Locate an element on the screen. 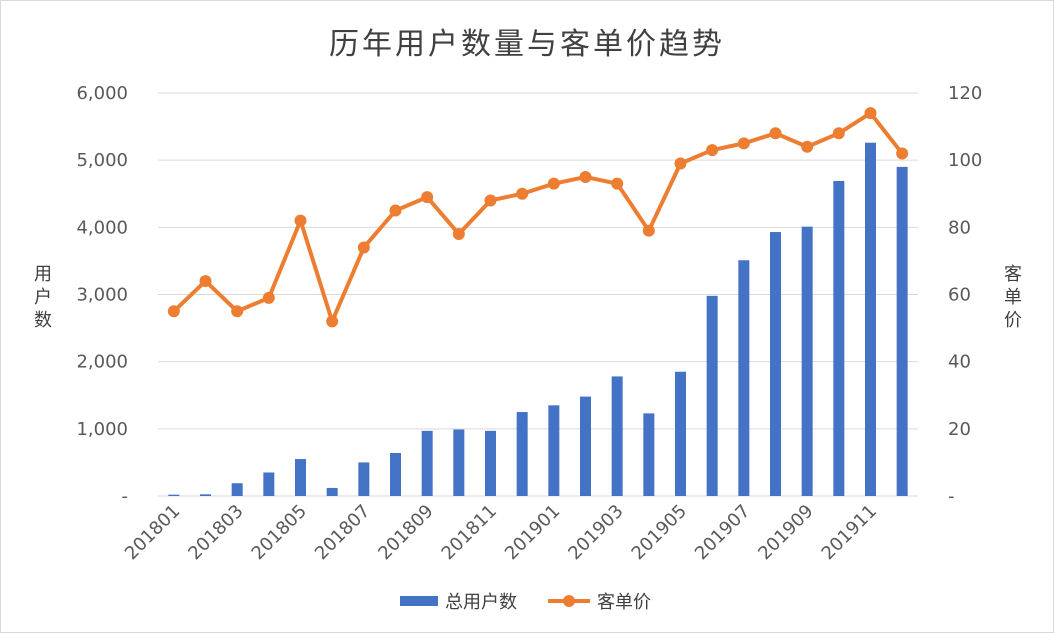  legend-swatch-bar is located at coordinates (419, 601).